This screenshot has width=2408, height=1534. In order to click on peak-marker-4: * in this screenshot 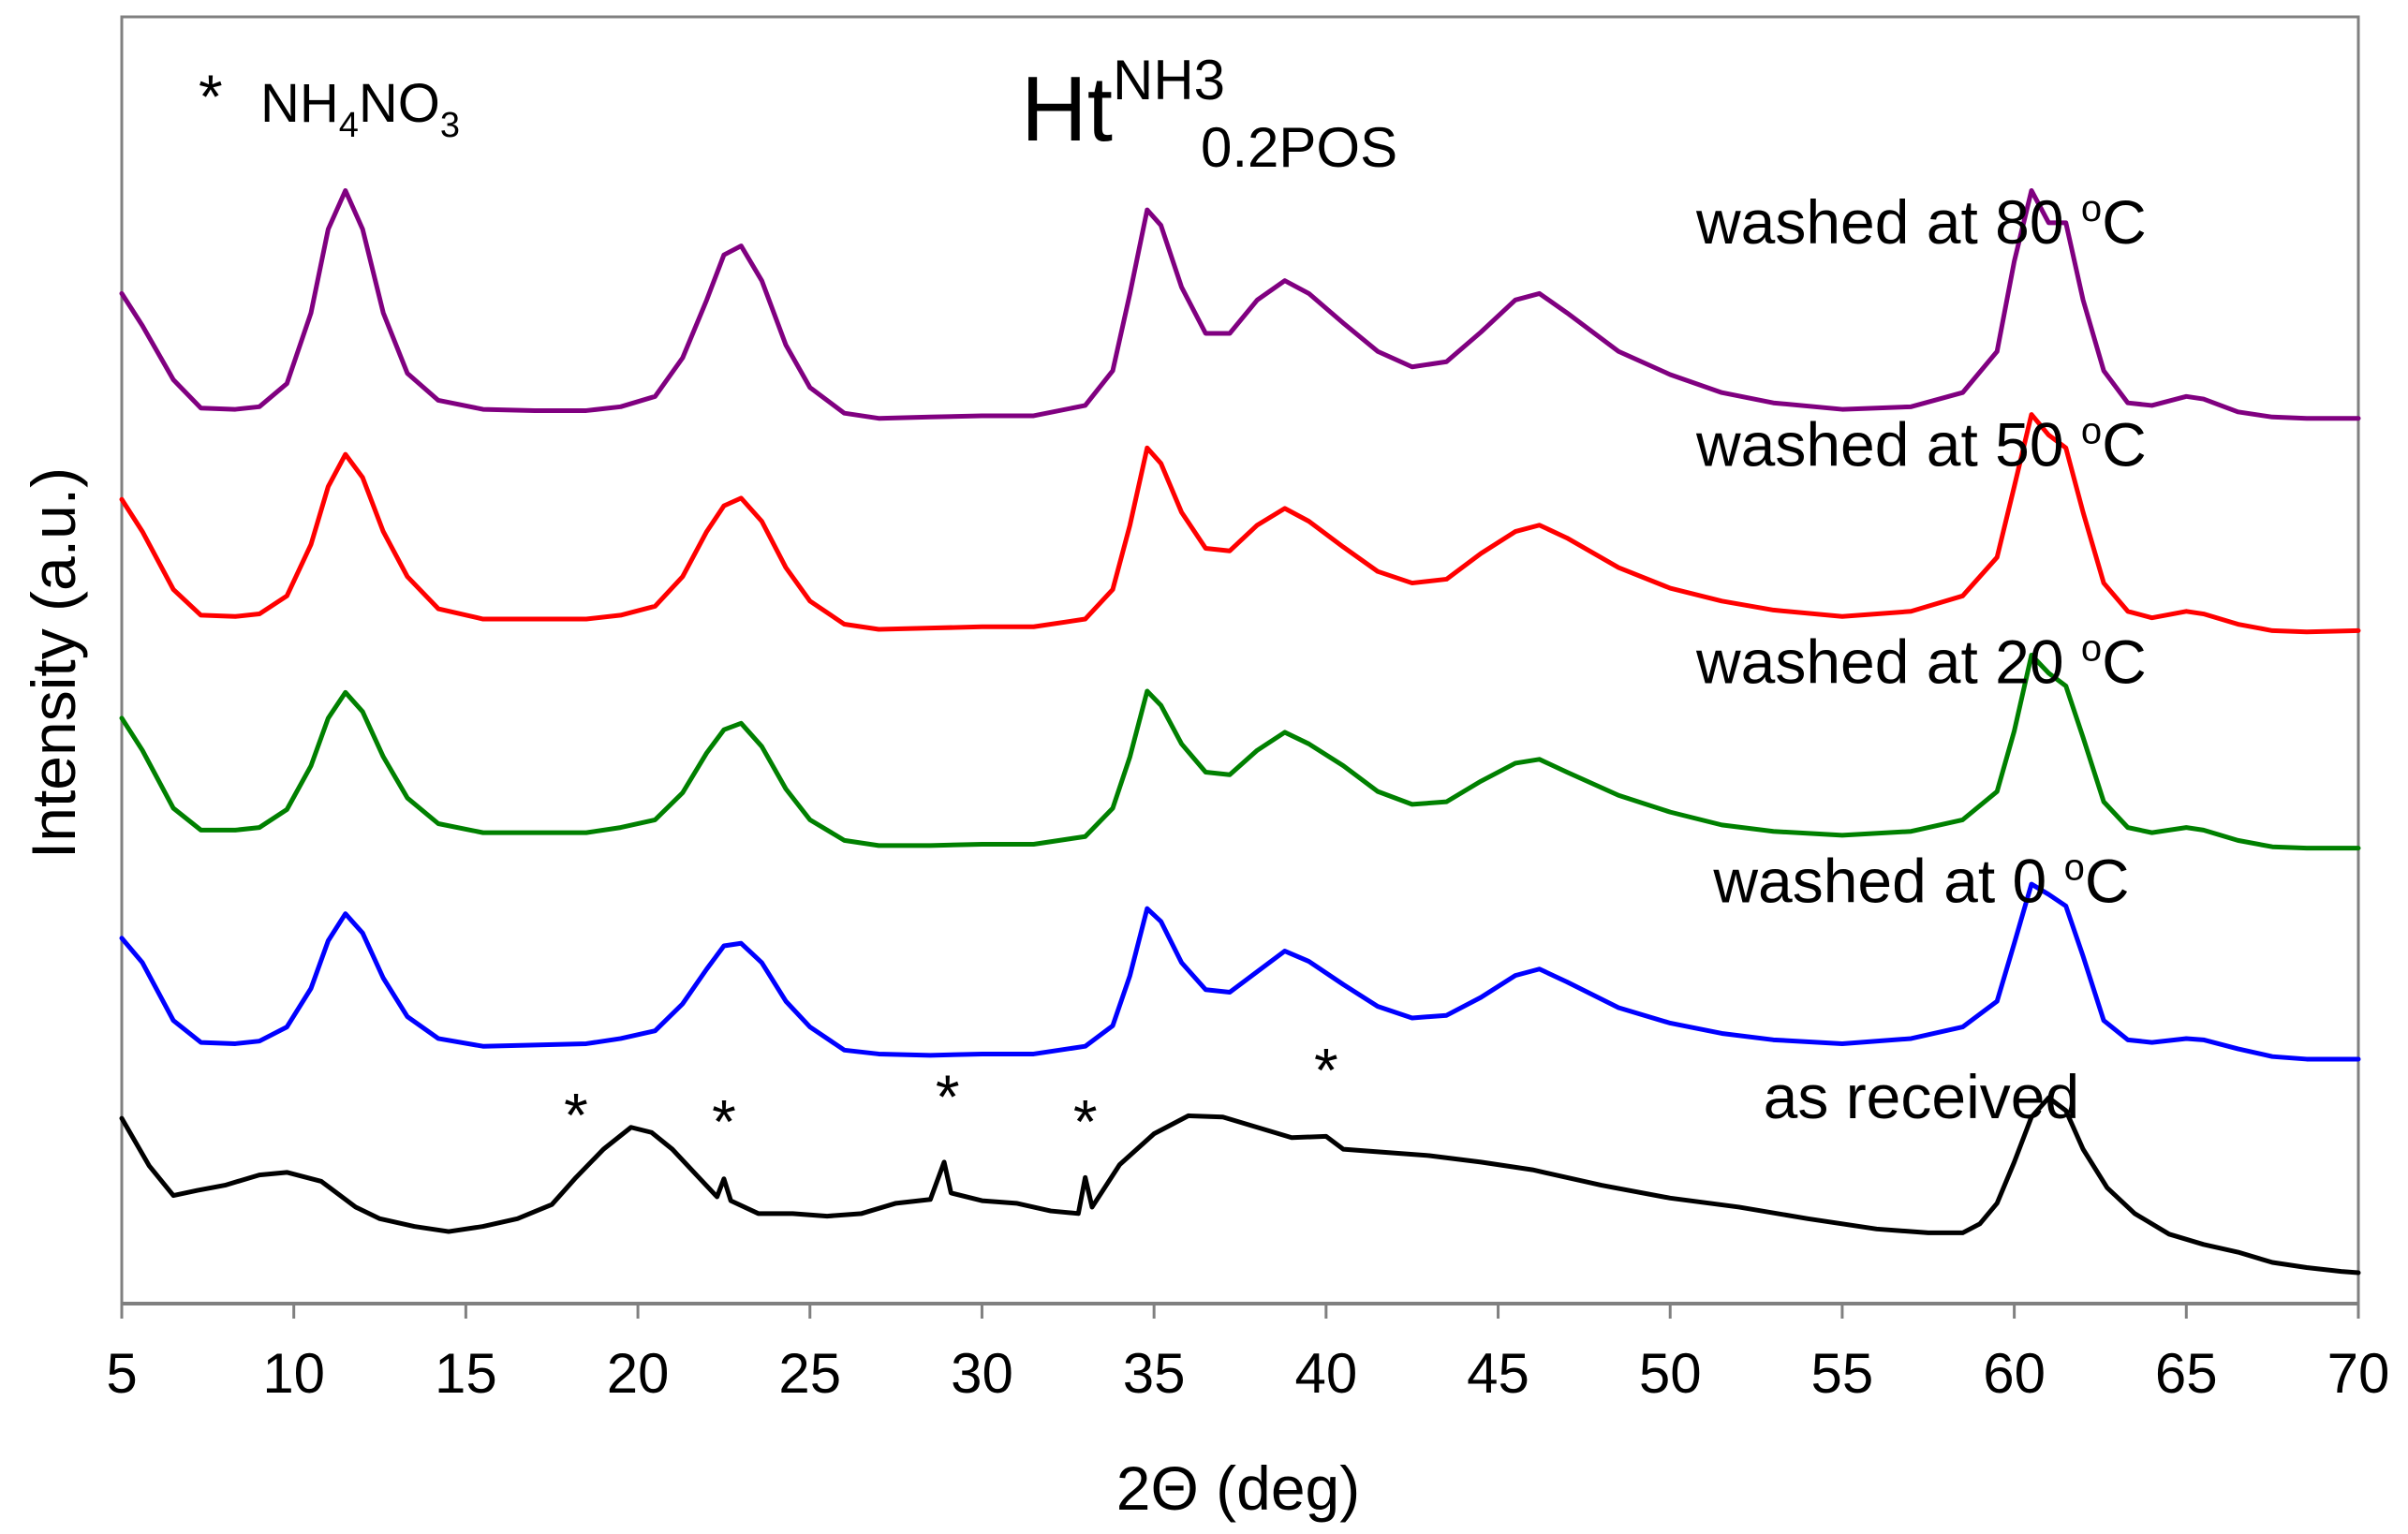, I will do `click(1085, 1121)`.